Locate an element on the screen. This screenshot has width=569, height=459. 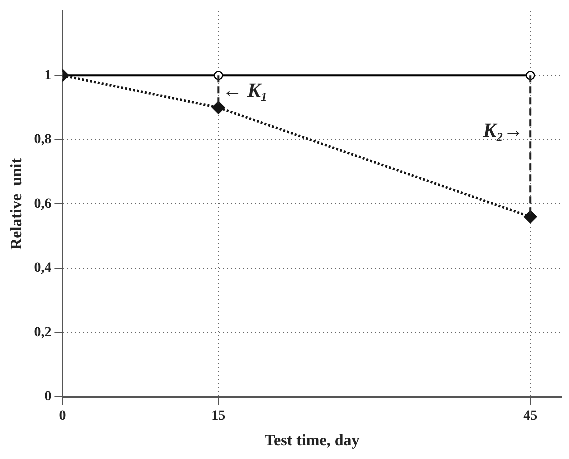
annotation: ← K₁ is located at coordinates (245, 91).